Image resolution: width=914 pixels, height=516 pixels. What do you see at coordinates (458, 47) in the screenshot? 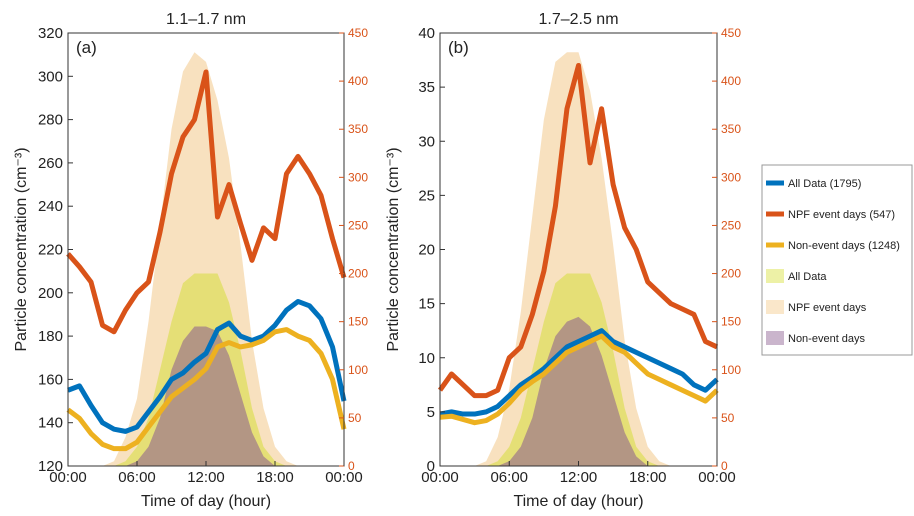
I see `annotation: (b)` at bounding box center [458, 47].